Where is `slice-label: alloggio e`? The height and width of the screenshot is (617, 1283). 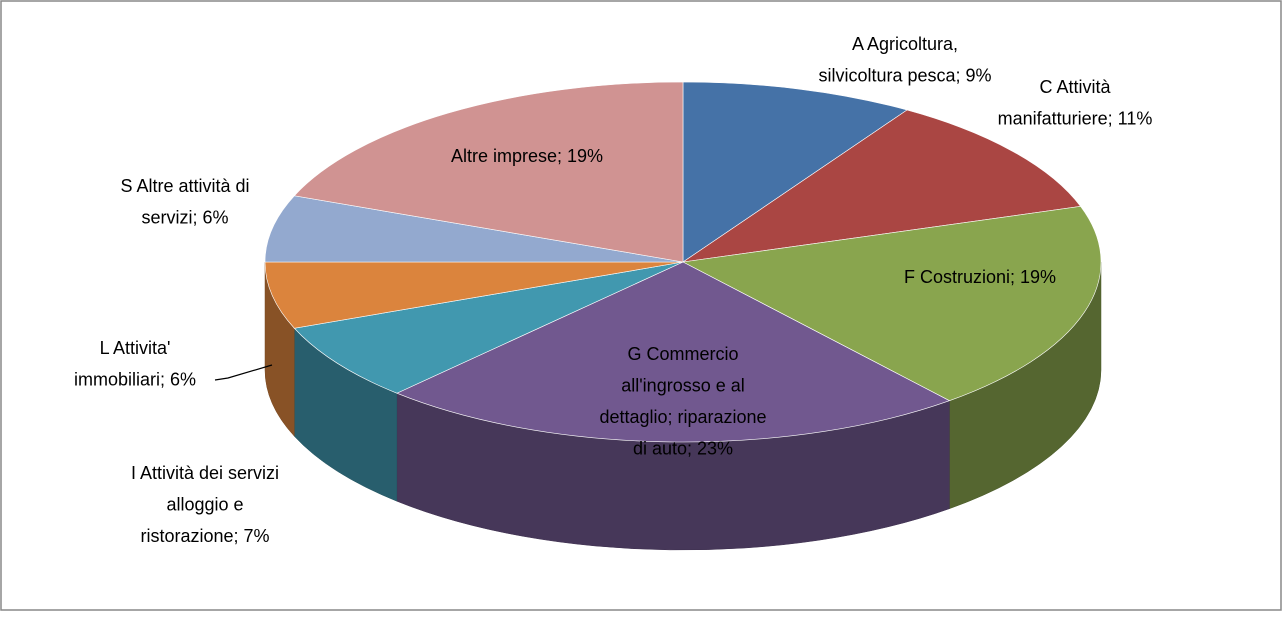
slice-label: alloggio e is located at coordinates (204, 504).